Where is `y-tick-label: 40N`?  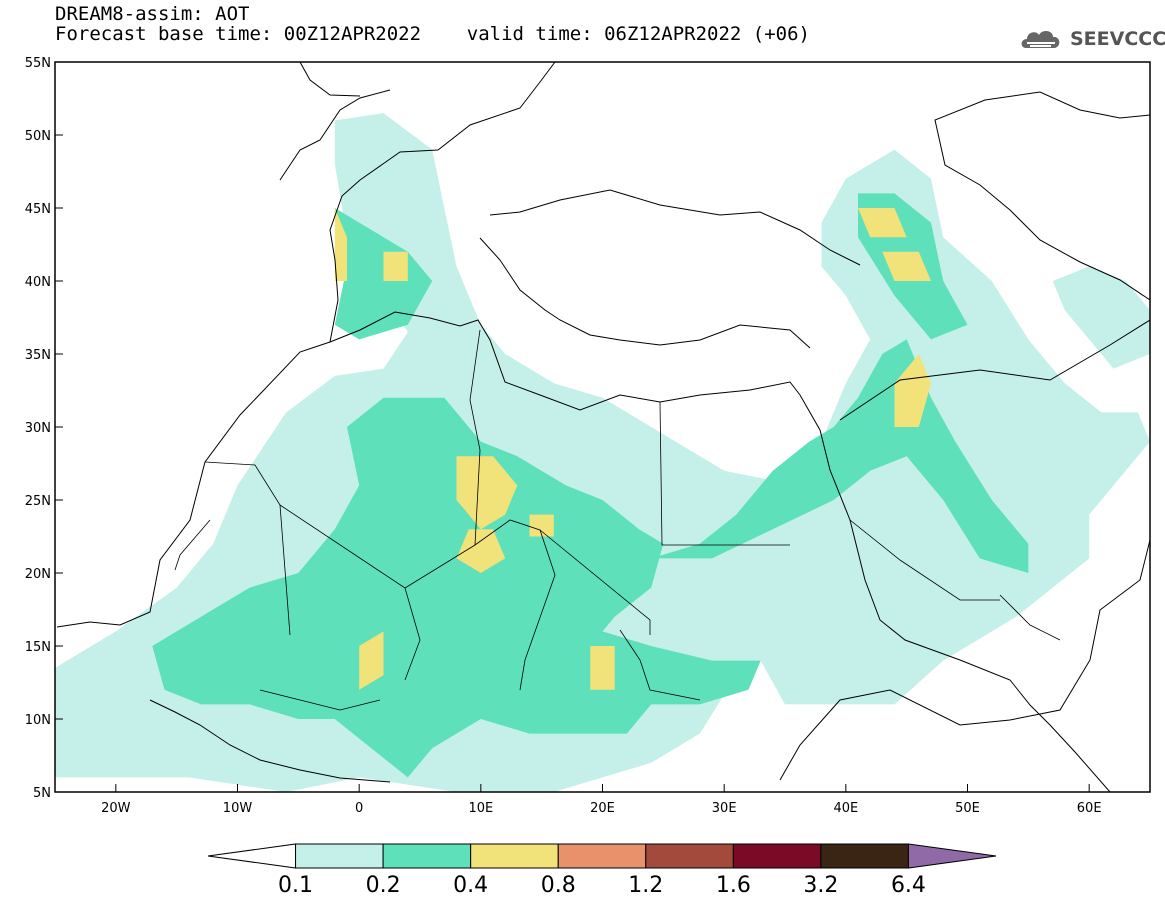 y-tick-label: 40N is located at coordinates (38, 282).